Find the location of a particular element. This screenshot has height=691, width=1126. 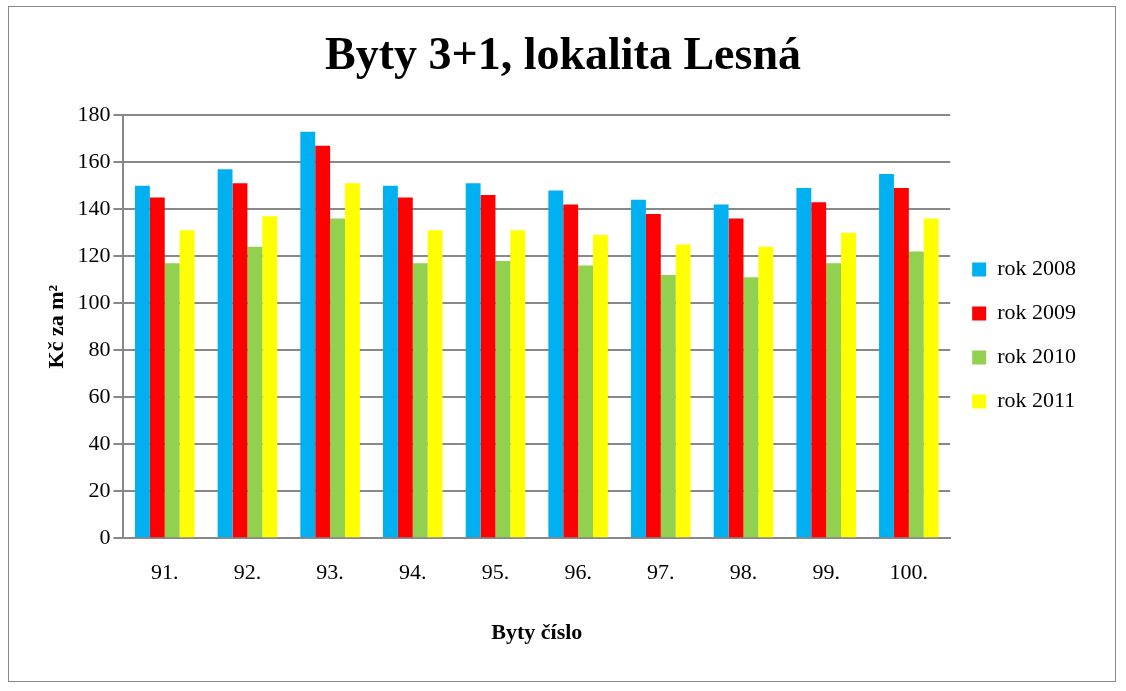

chart-title: Byty 3+1, lokalita Lesná is located at coordinates (563, 54).